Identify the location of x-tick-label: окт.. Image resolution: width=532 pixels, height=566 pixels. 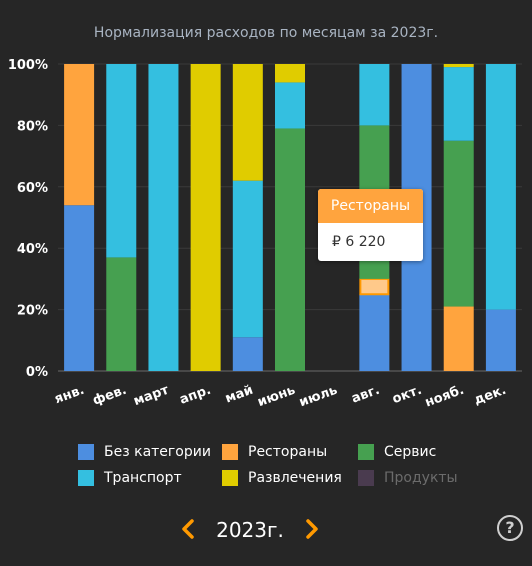
(407, 395).